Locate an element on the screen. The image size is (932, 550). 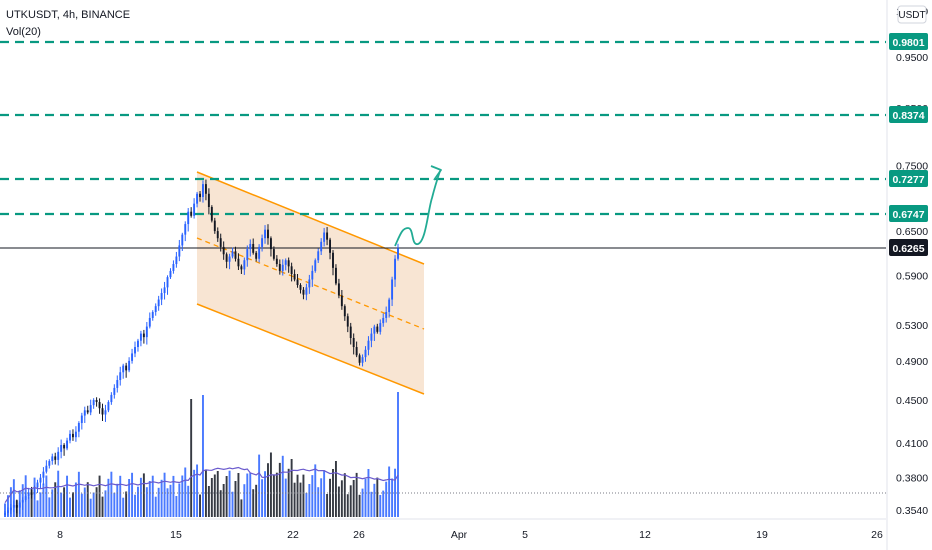
currency-badge-label: USDT is located at coordinates (911, 15).